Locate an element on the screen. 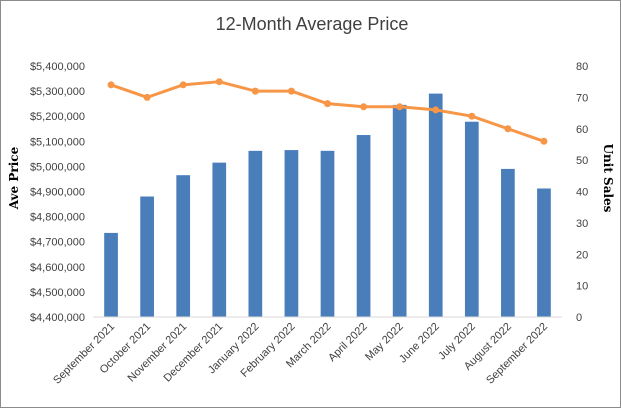  y-tick-label: $4,900,000 is located at coordinates (57, 193).